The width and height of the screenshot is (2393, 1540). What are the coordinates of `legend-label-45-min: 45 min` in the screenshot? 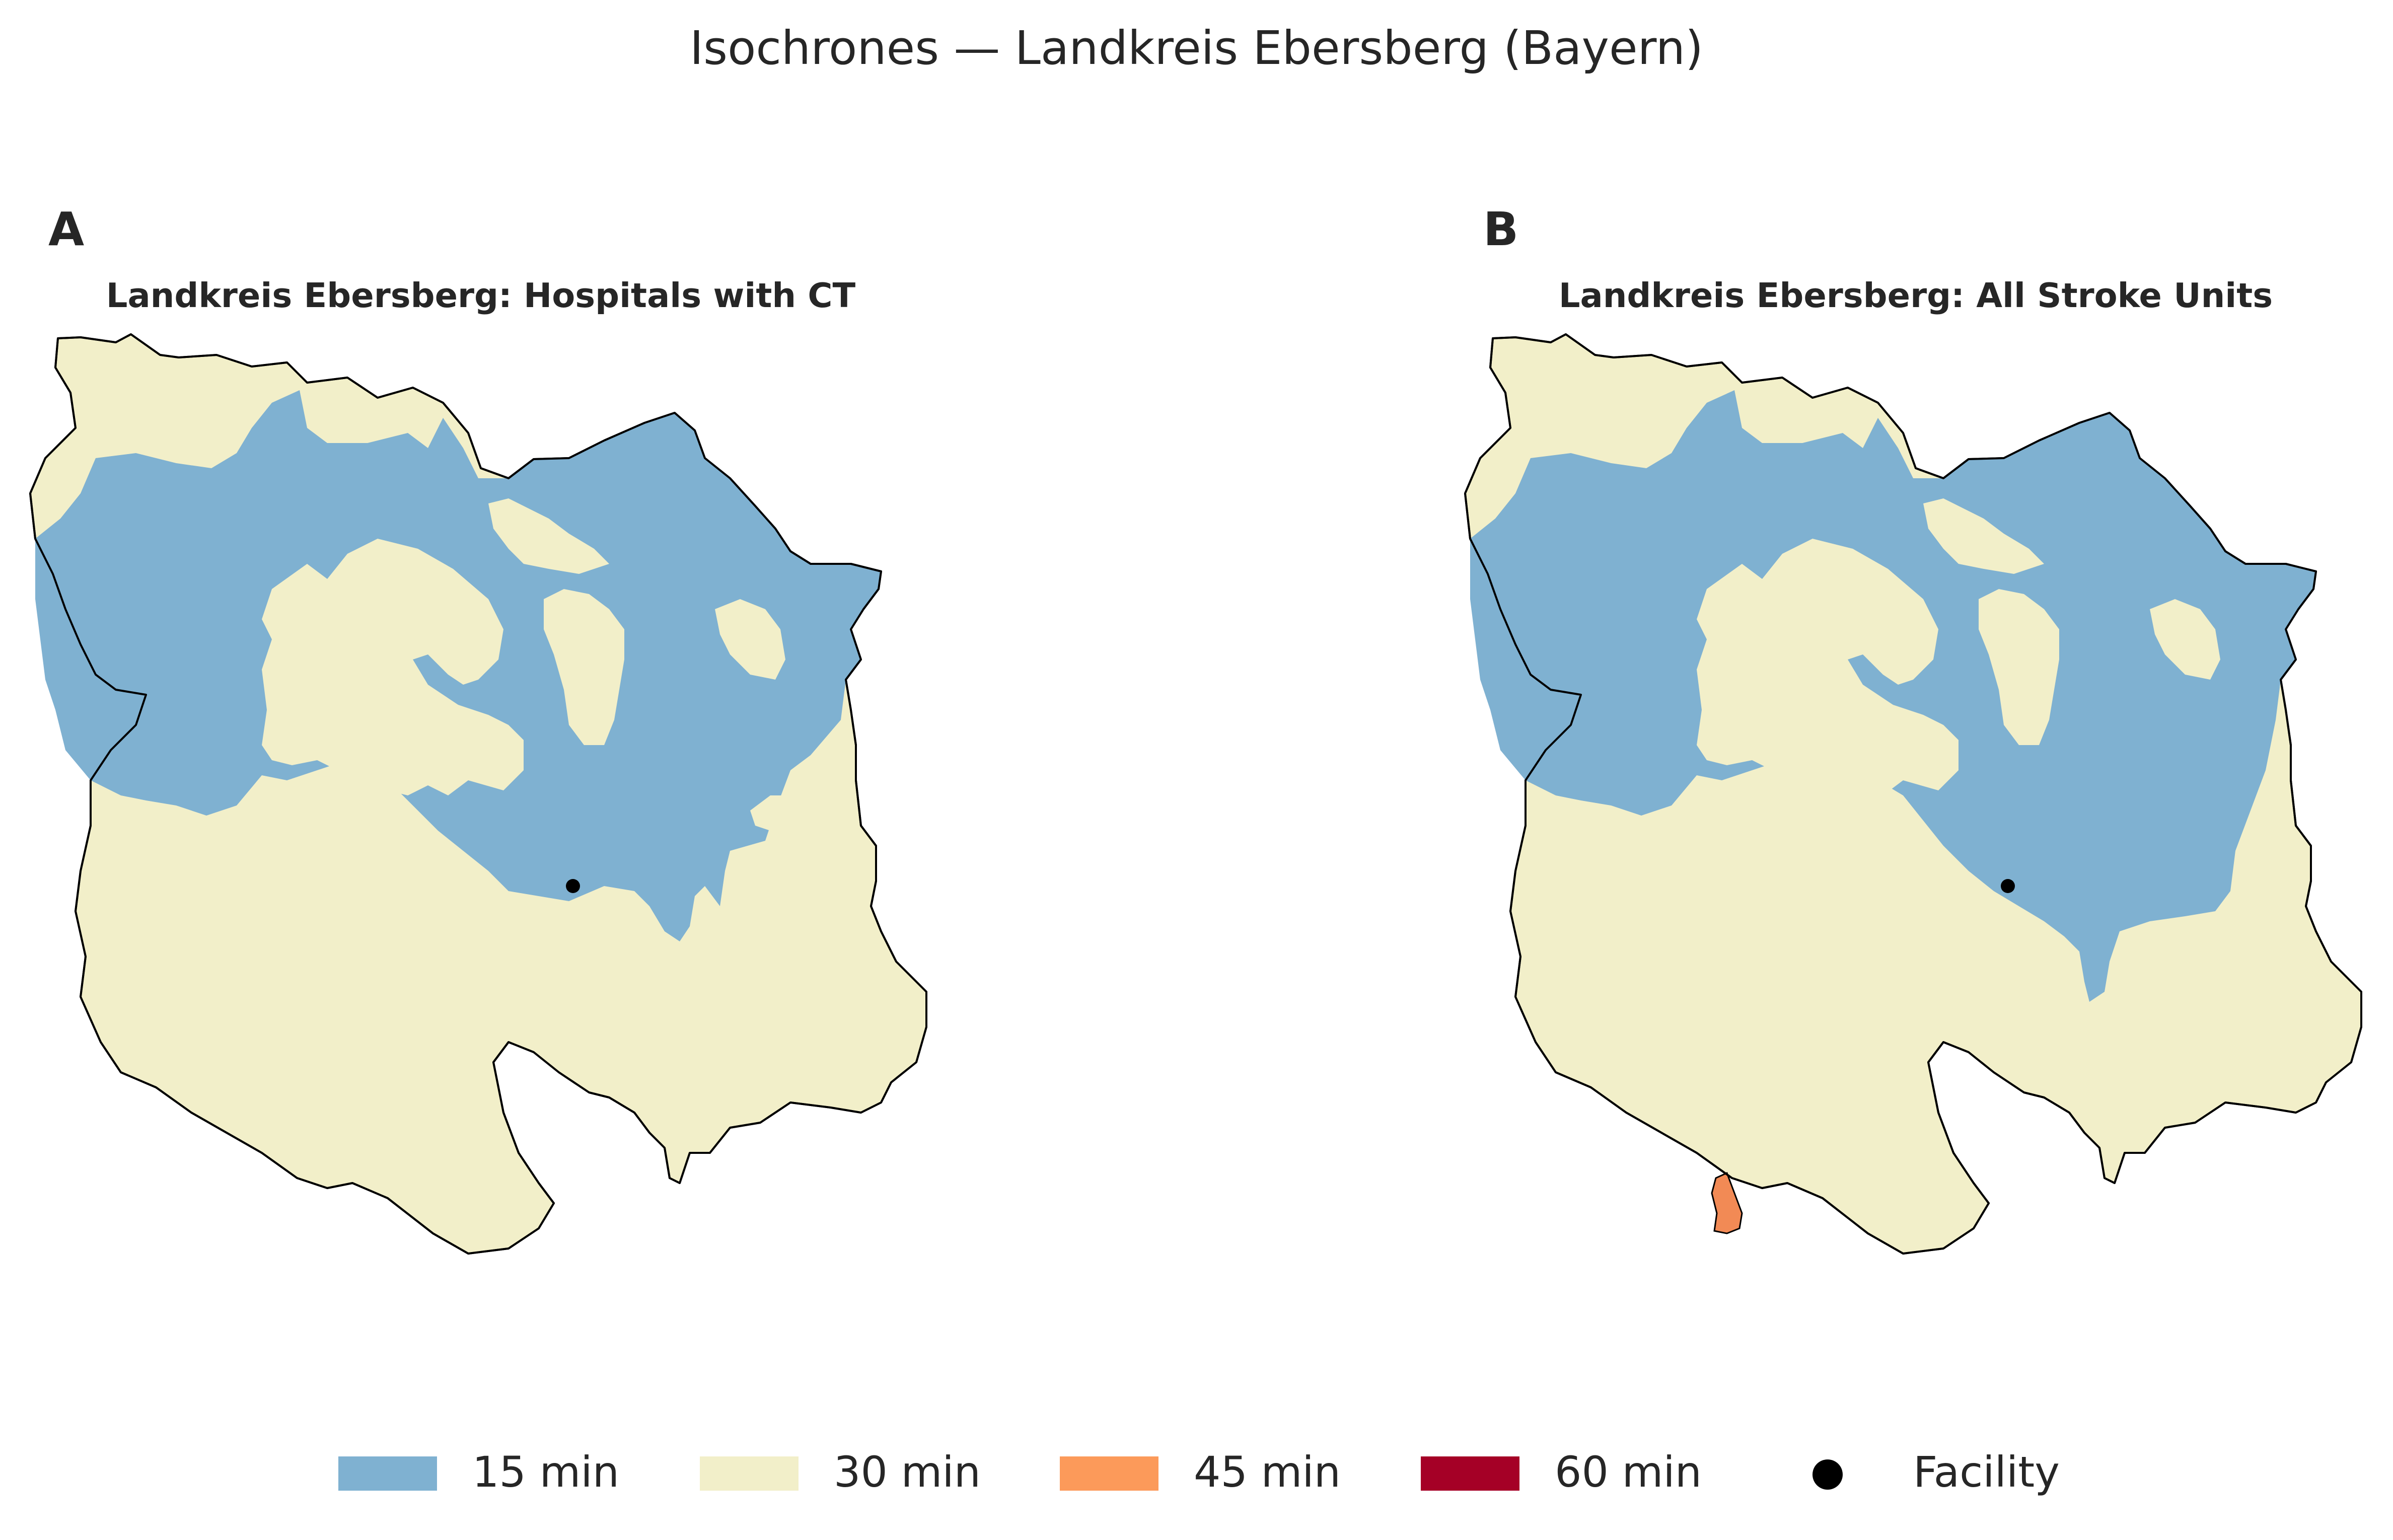 It's located at (1267, 1472).